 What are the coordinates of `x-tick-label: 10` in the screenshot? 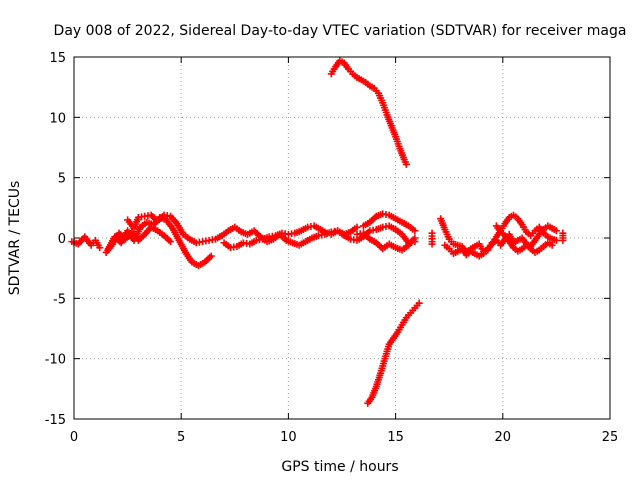 It's located at (288, 437).